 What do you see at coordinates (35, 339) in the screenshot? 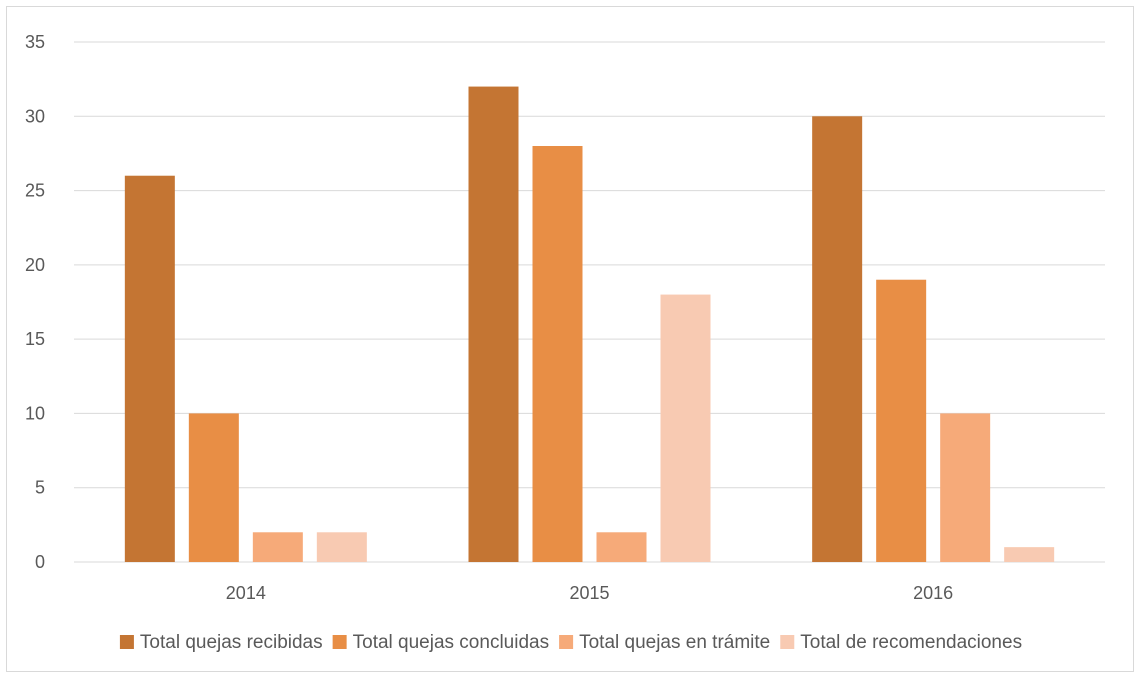
I see `y-tick-label: 15` at bounding box center [35, 339].